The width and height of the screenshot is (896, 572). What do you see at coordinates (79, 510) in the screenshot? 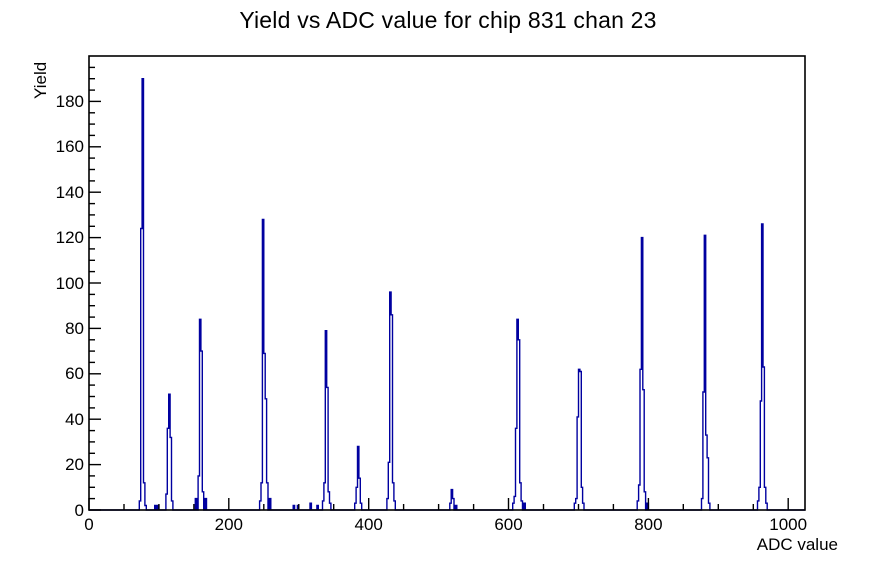
I see `y-tick-label: 0` at bounding box center [79, 510].